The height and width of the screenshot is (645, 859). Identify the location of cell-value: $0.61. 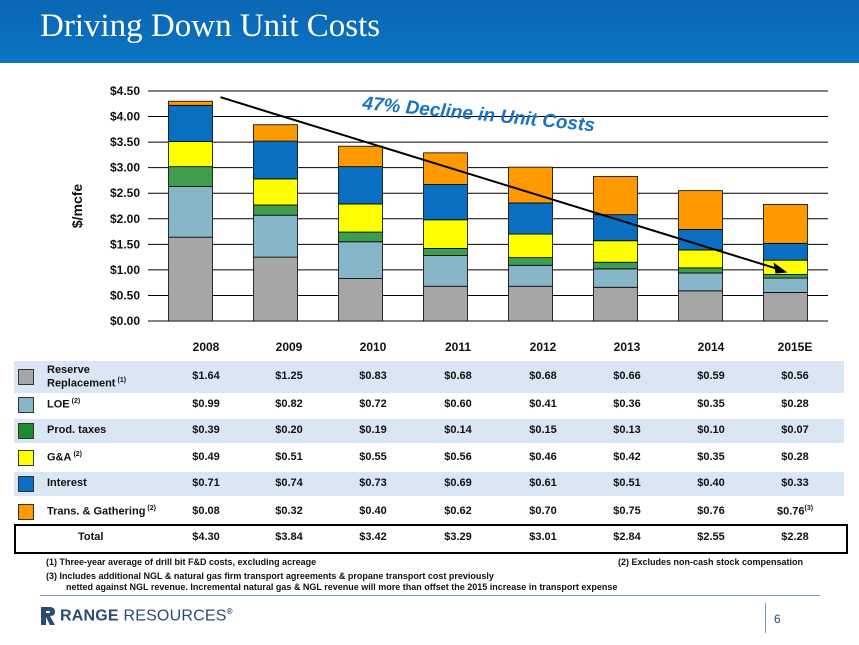
(543, 483).